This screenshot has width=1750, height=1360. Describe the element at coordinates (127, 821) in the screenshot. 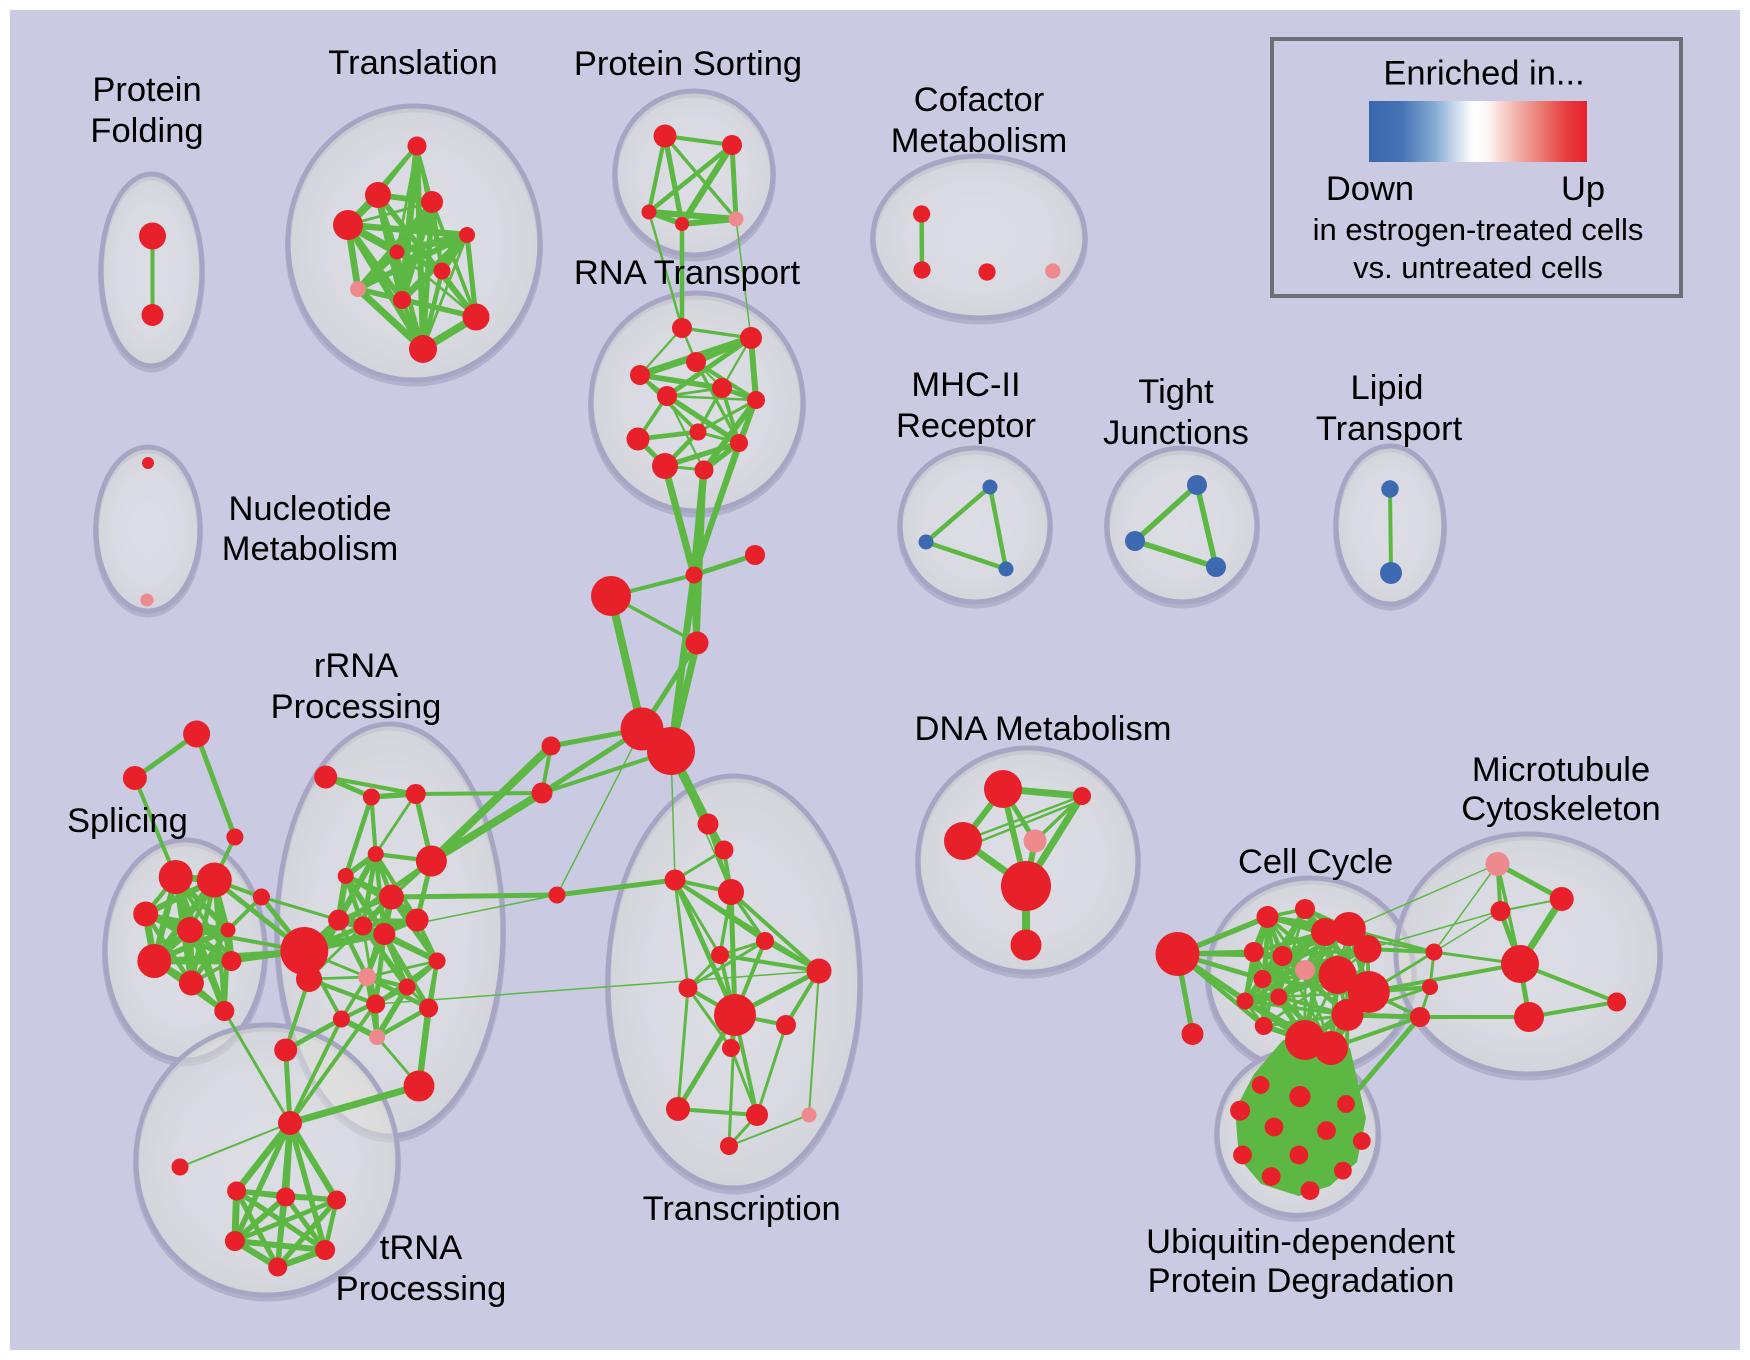

I see `svg-text: Splicing` at that location.